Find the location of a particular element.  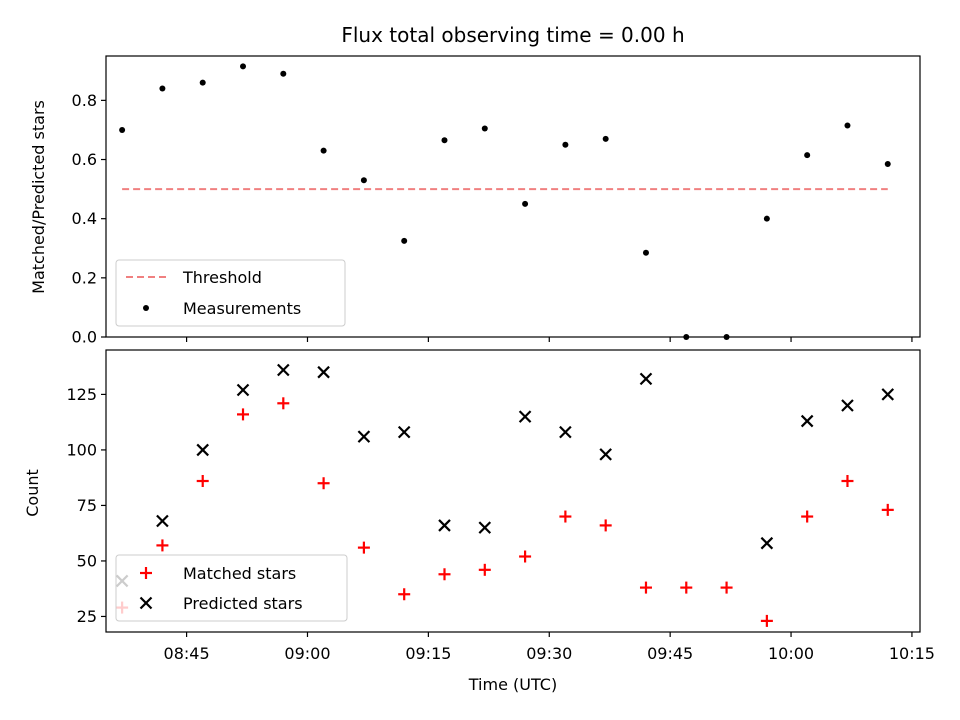

x-tick-label: 10:00 is located at coordinates (791, 653).